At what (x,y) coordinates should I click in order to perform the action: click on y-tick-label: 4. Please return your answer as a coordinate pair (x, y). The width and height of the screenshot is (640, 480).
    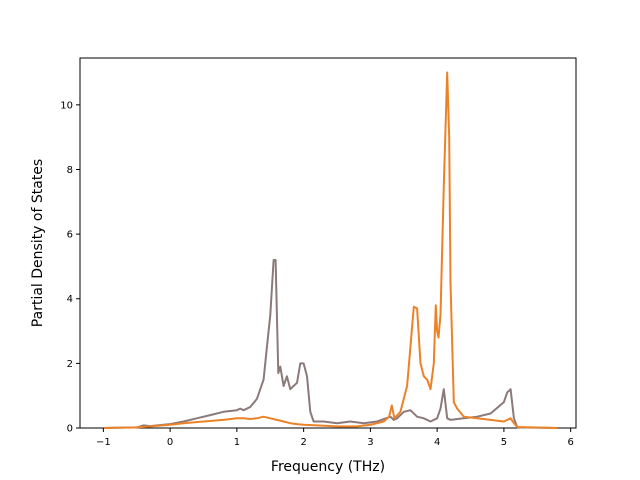
    Looking at the image, I should click on (70, 299).